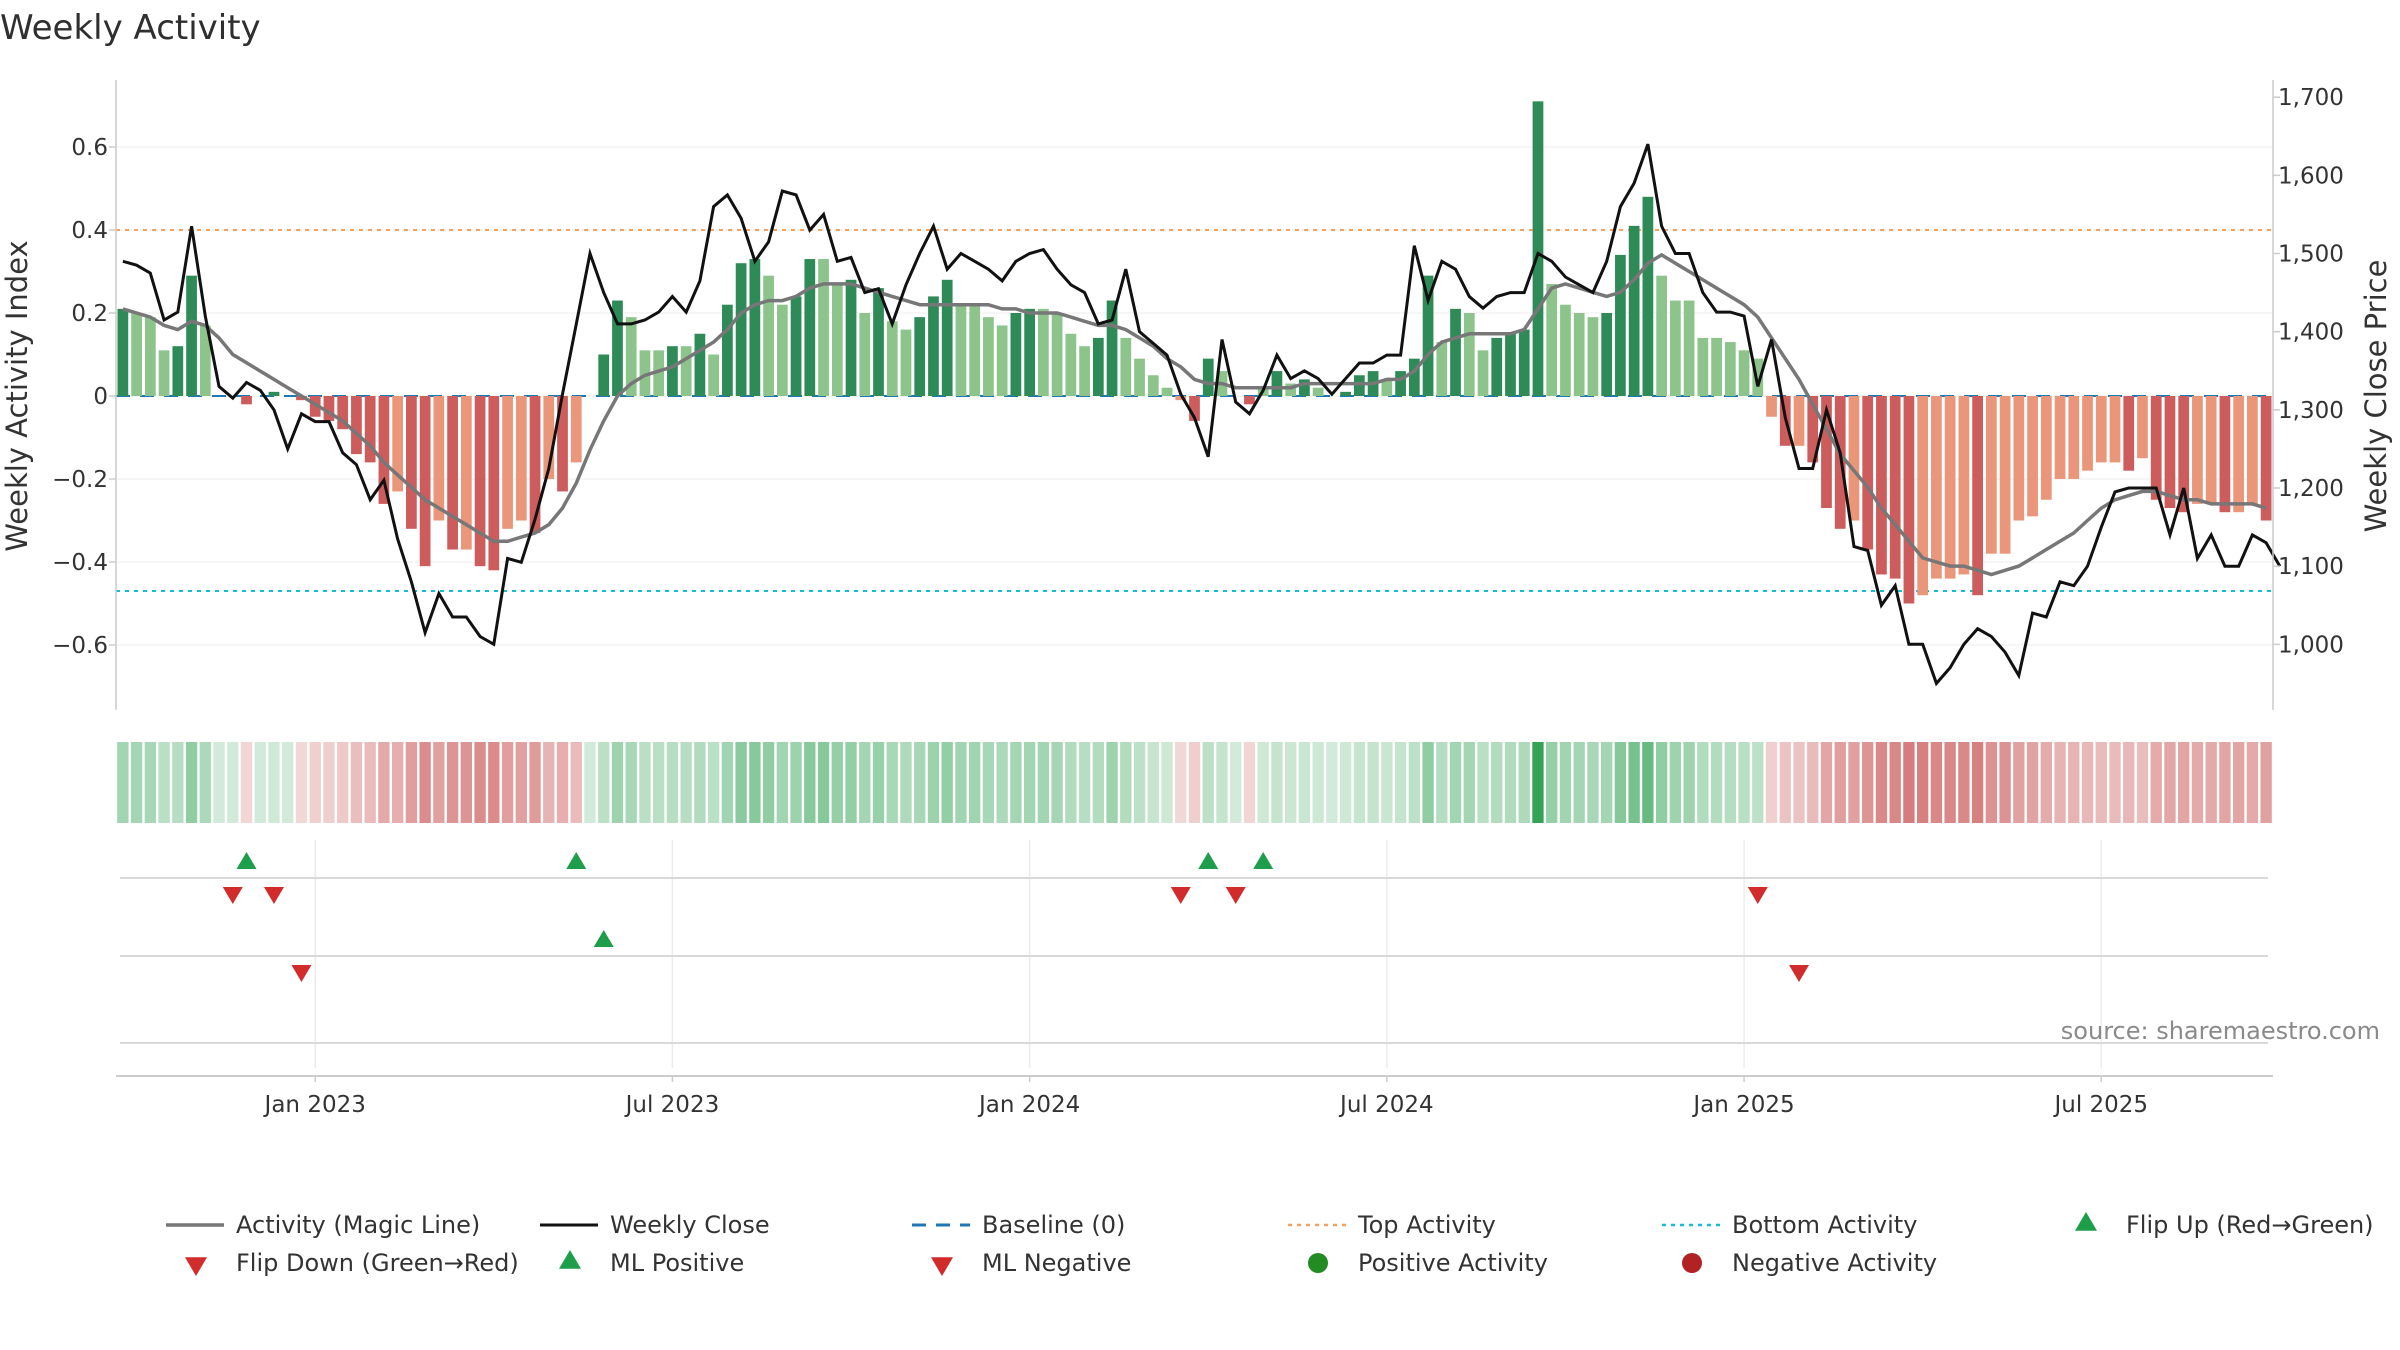 This screenshot has height=1350, width=2400. I want to click on legend-swatch, so click(570, 1259).